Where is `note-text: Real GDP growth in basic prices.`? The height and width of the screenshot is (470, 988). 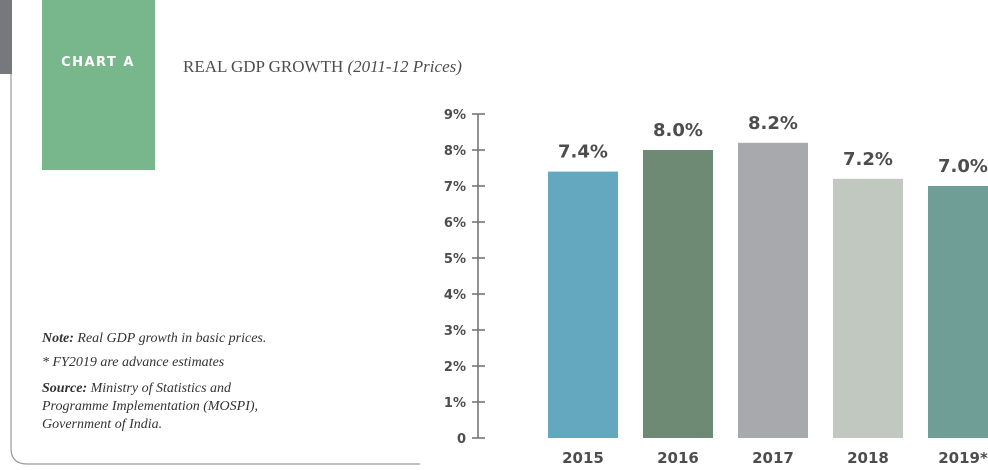
note-text: Real GDP growth in basic prices. is located at coordinates (171, 338).